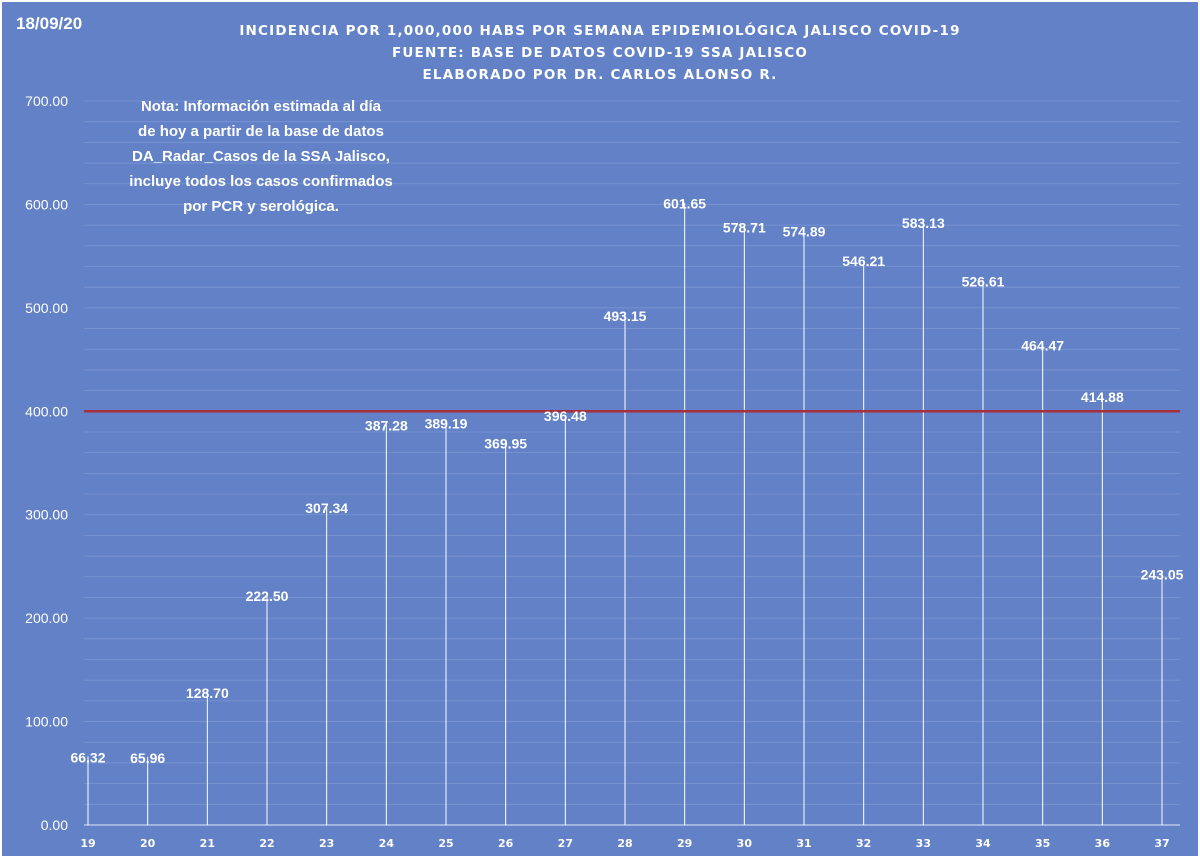  Describe the element at coordinates (267, 596) in the screenshot. I see `data-label: 222.50` at that location.